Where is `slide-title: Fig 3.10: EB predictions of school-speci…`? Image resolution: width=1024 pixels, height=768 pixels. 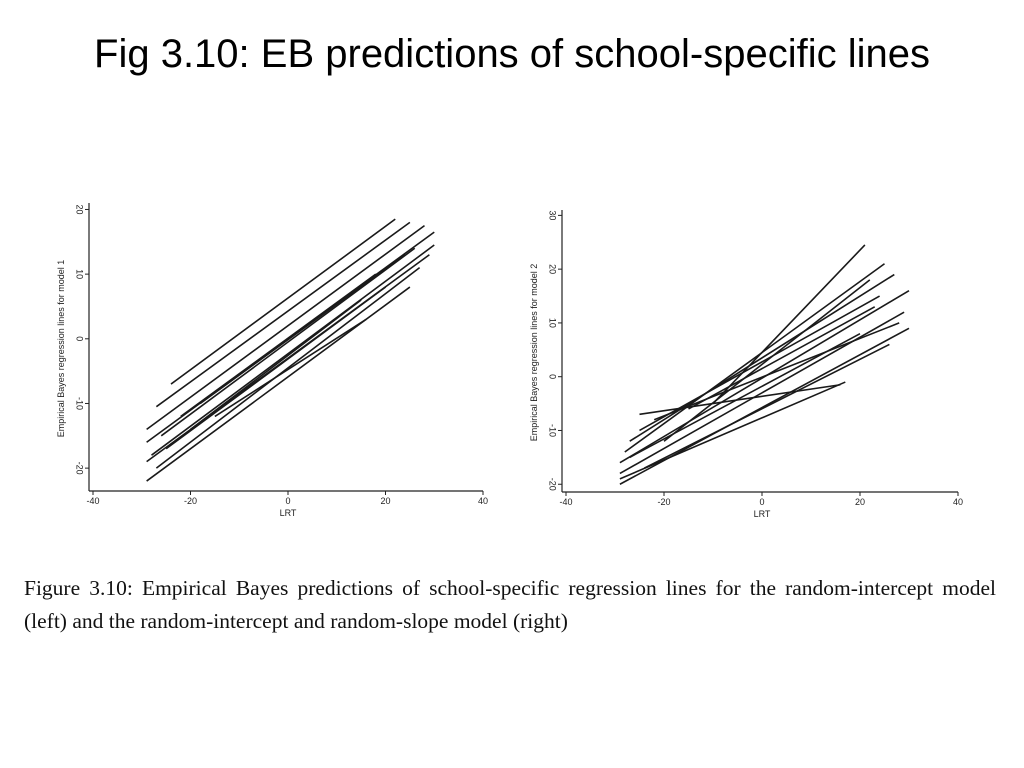
slide-title: Fig 3.10: EB predictions of school-speci… is located at coordinates (512, 54).